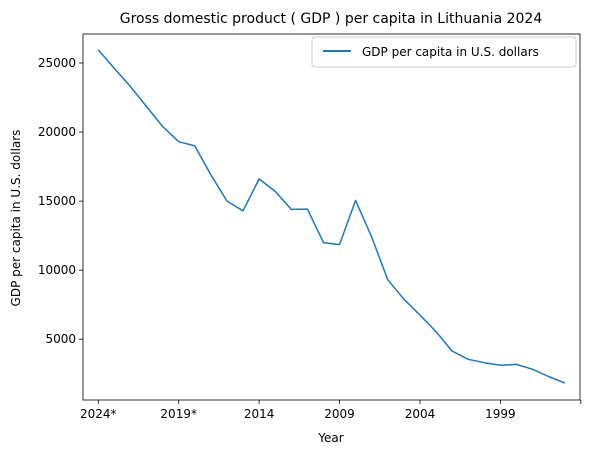 This screenshot has width=591, height=455. What do you see at coordinates (60, 339) in the screenshot?
I see `y-tick-label: 5000` at bounding box center [60, 339].